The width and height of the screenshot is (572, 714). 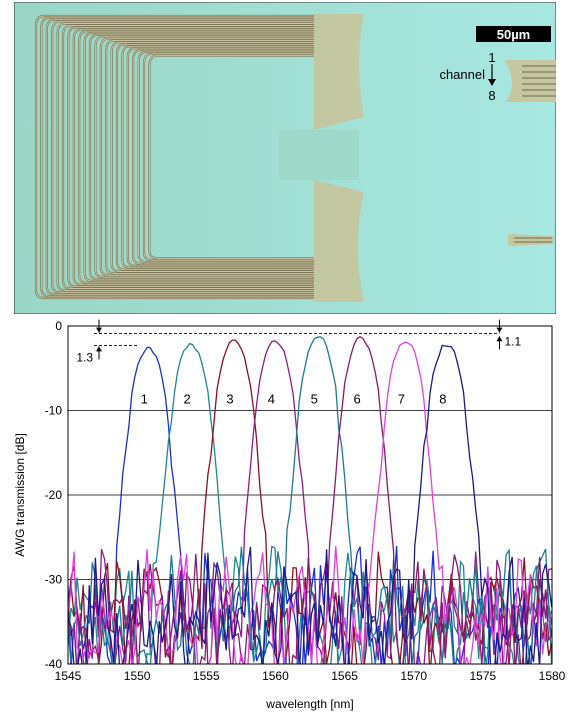 I want to click on scale-bar, so click(x=513, y=34).